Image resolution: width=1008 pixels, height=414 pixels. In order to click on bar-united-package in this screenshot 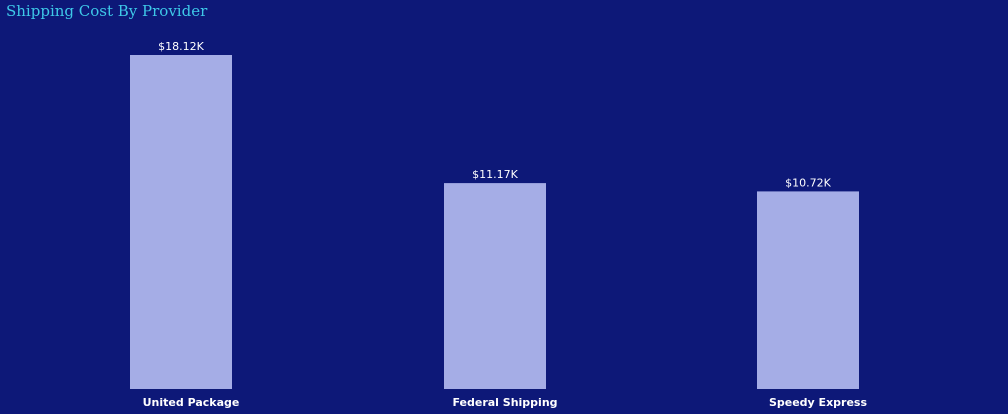, I will do `click(181, 222)`.